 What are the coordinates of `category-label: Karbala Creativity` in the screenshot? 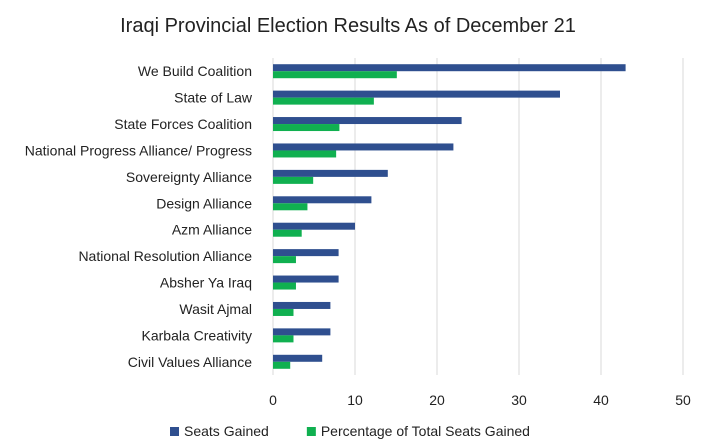 It's located at (197, 335).